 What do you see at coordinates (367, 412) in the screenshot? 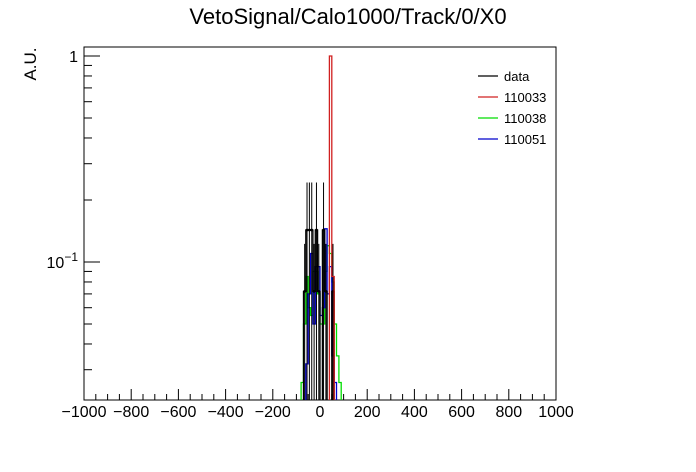
I see `x-tick-label: 200` at bounding box center [367, 412].